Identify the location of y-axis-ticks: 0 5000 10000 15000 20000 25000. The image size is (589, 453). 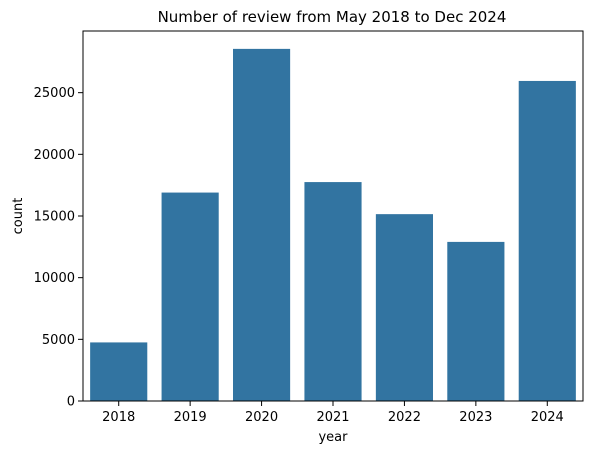
(58, 248).